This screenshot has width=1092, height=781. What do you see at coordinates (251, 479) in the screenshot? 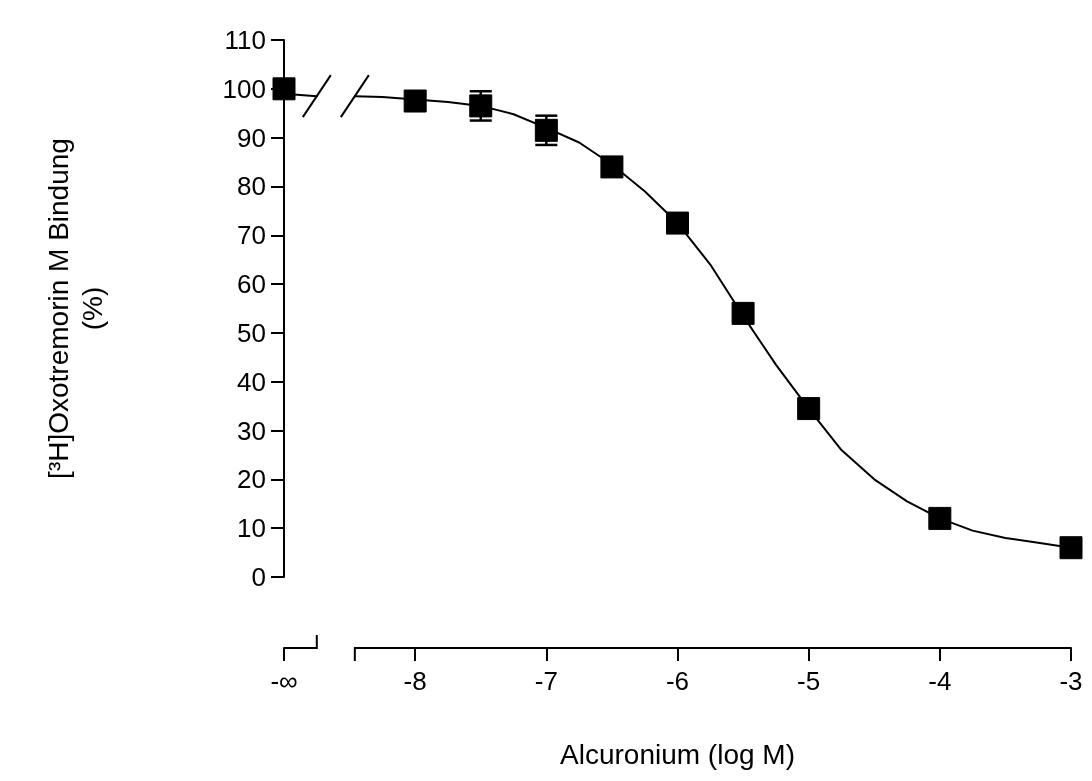
I see `y-tick-label: 20` at bounding box center [251, 479].